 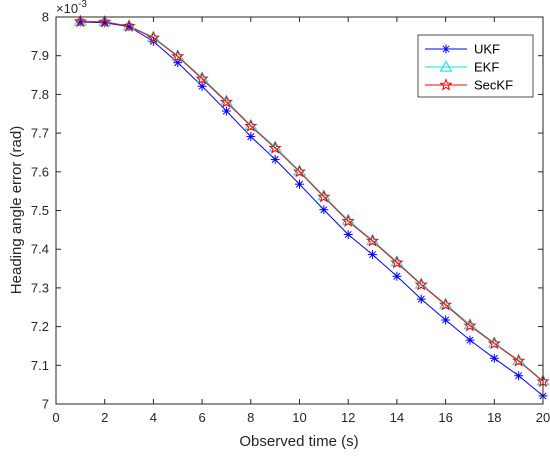 What do you see at coordinates (104, 417) in the screenshot?
I see `x-tick-label: 2` at bounding box center [104, 417].